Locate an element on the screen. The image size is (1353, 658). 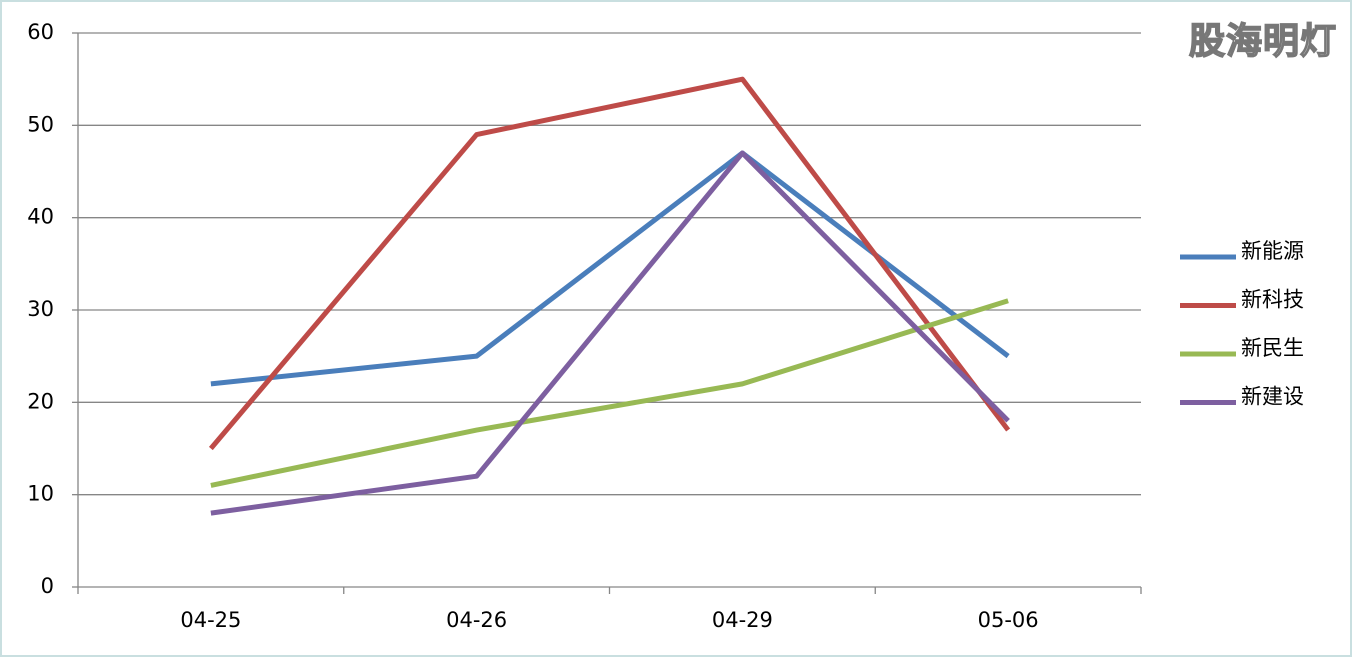
watermark: 股海明灯 is located at coordinates (1262, 41).